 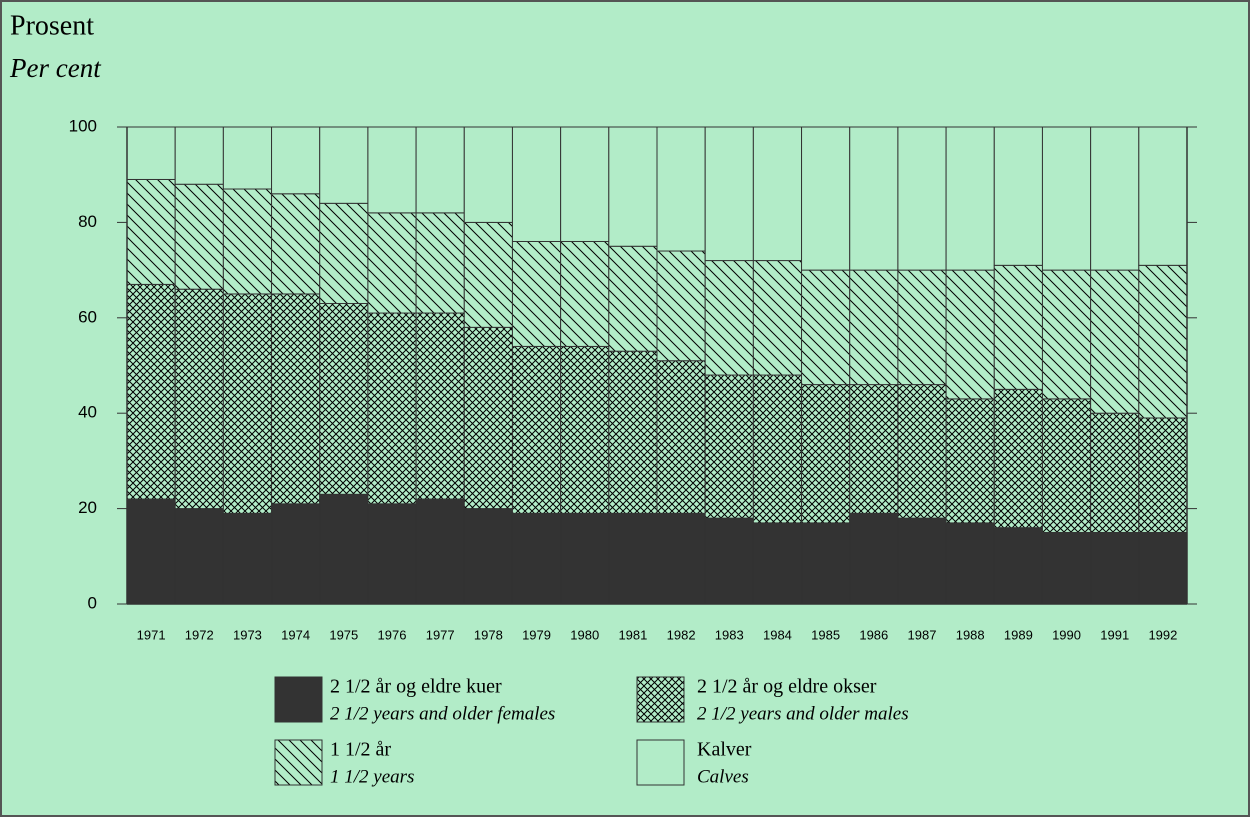 What do you see at coordinates (787, 687) in the screenshot?
I see `legend-label: 2 1/2 år og eldre okser` at bounding box center [787, 687].